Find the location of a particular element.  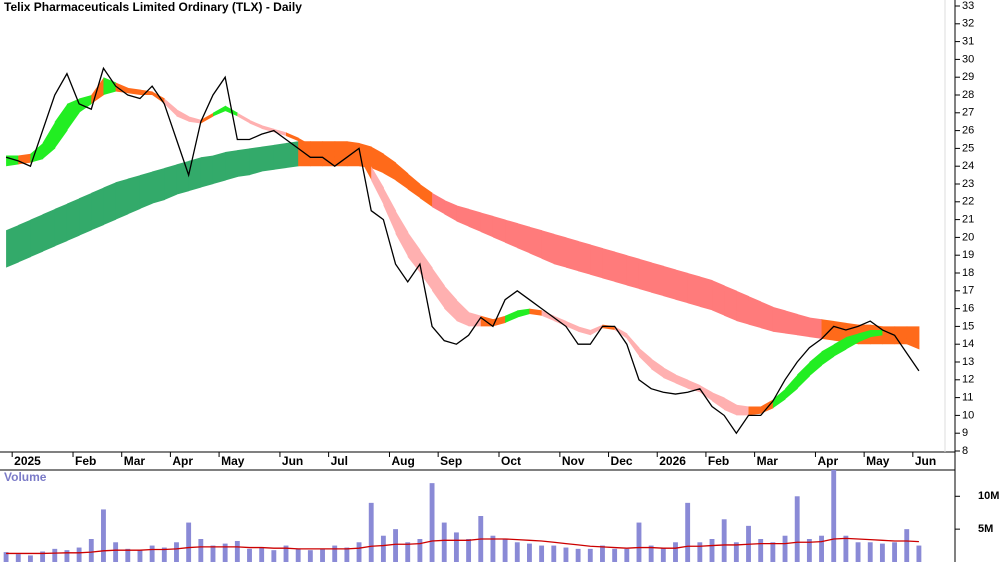

x-tick-label: May is located at coordinates (233, 461).